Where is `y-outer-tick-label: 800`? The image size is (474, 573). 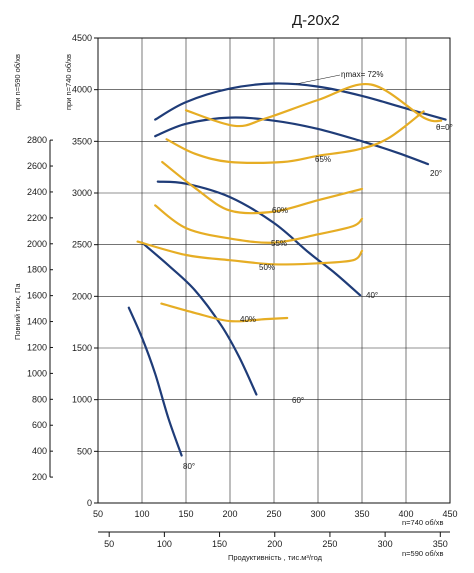 y-outer-tick-label: 800 is located at coordinates (39, 399).